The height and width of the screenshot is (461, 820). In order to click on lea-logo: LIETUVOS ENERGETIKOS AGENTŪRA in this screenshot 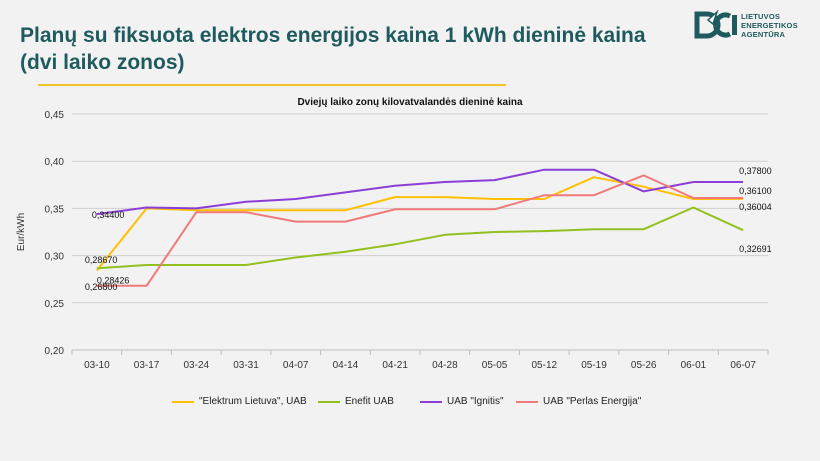, I will do `click(754, 26)`.